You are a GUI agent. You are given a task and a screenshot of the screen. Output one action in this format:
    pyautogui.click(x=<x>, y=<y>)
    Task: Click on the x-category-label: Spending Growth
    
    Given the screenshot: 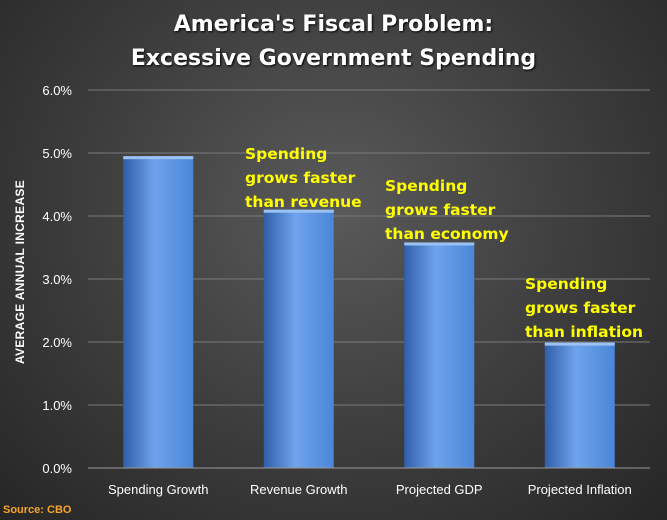 What is the action you would take?
    pyautogui.click(x=158, y=489)
    